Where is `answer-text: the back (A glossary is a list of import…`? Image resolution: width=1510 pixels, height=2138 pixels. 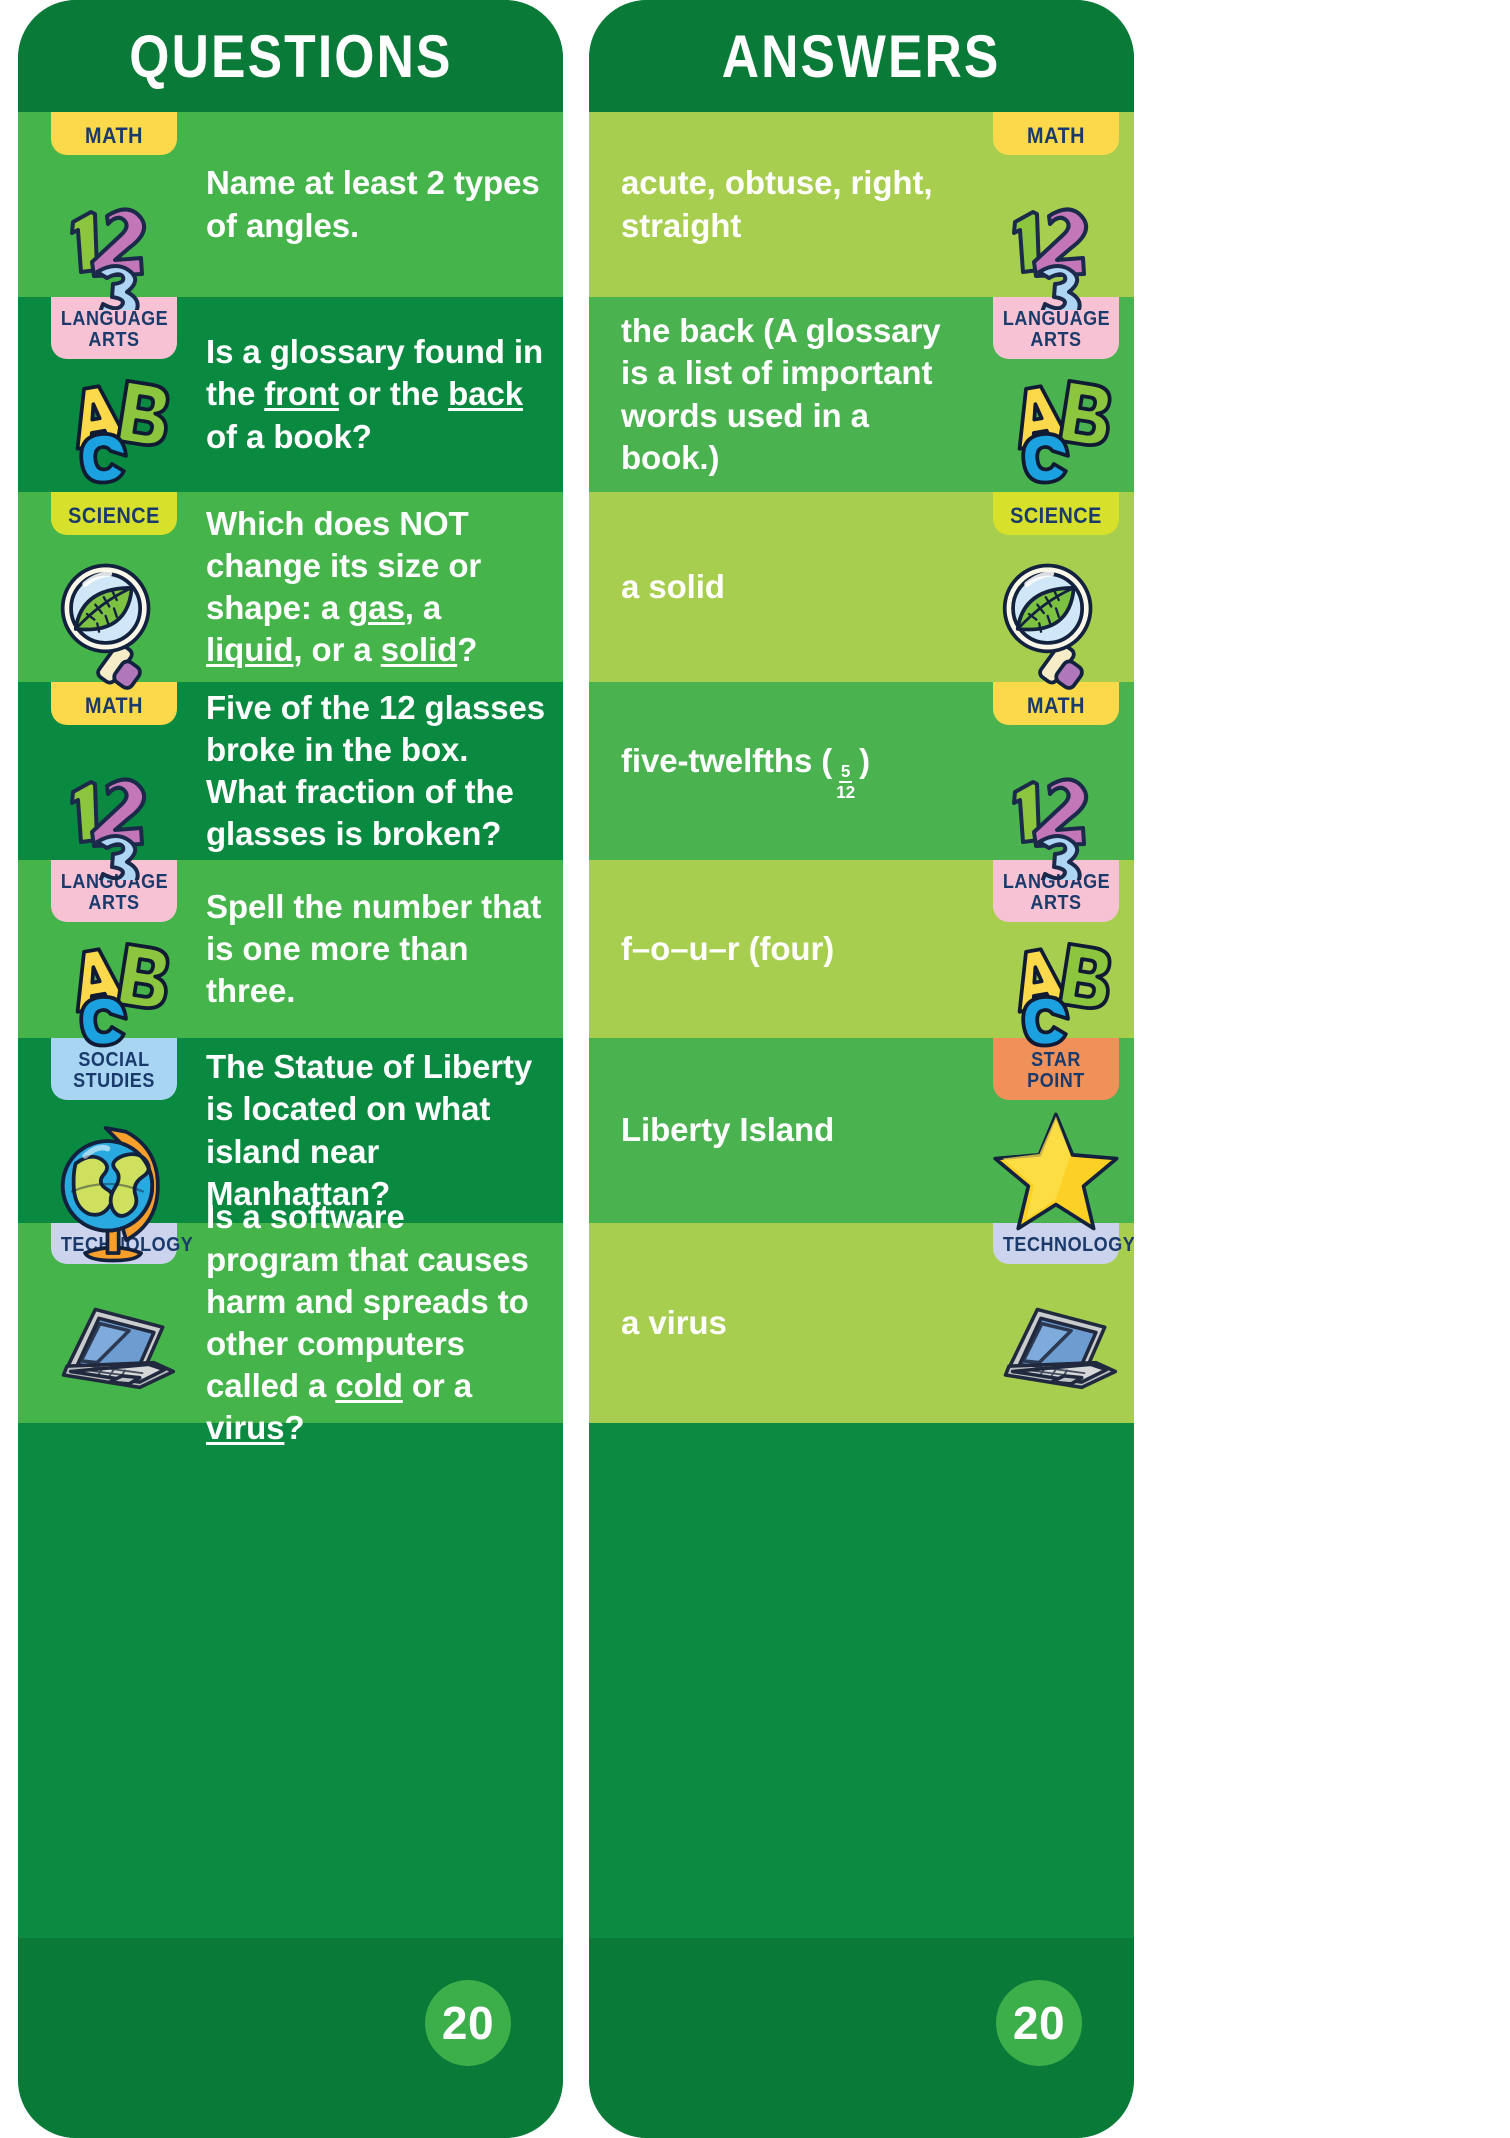 answer-text: the back (A glossary is a list of import… is located at coordinates (781, 394).